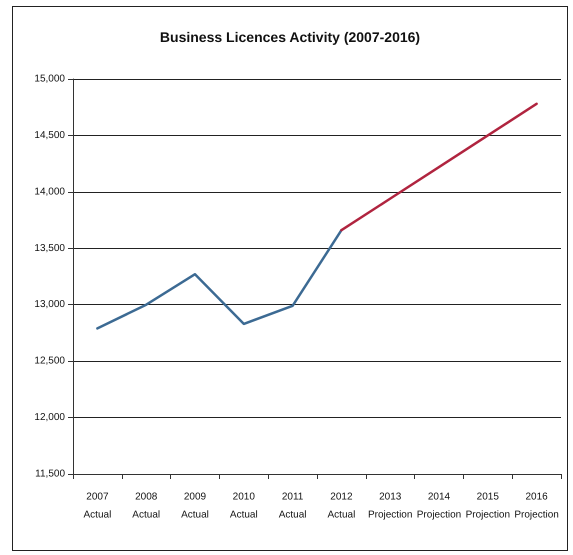 The image size is (573, 555). I want to click on x-tick-label: 2012 Actual, so click(342, 506).